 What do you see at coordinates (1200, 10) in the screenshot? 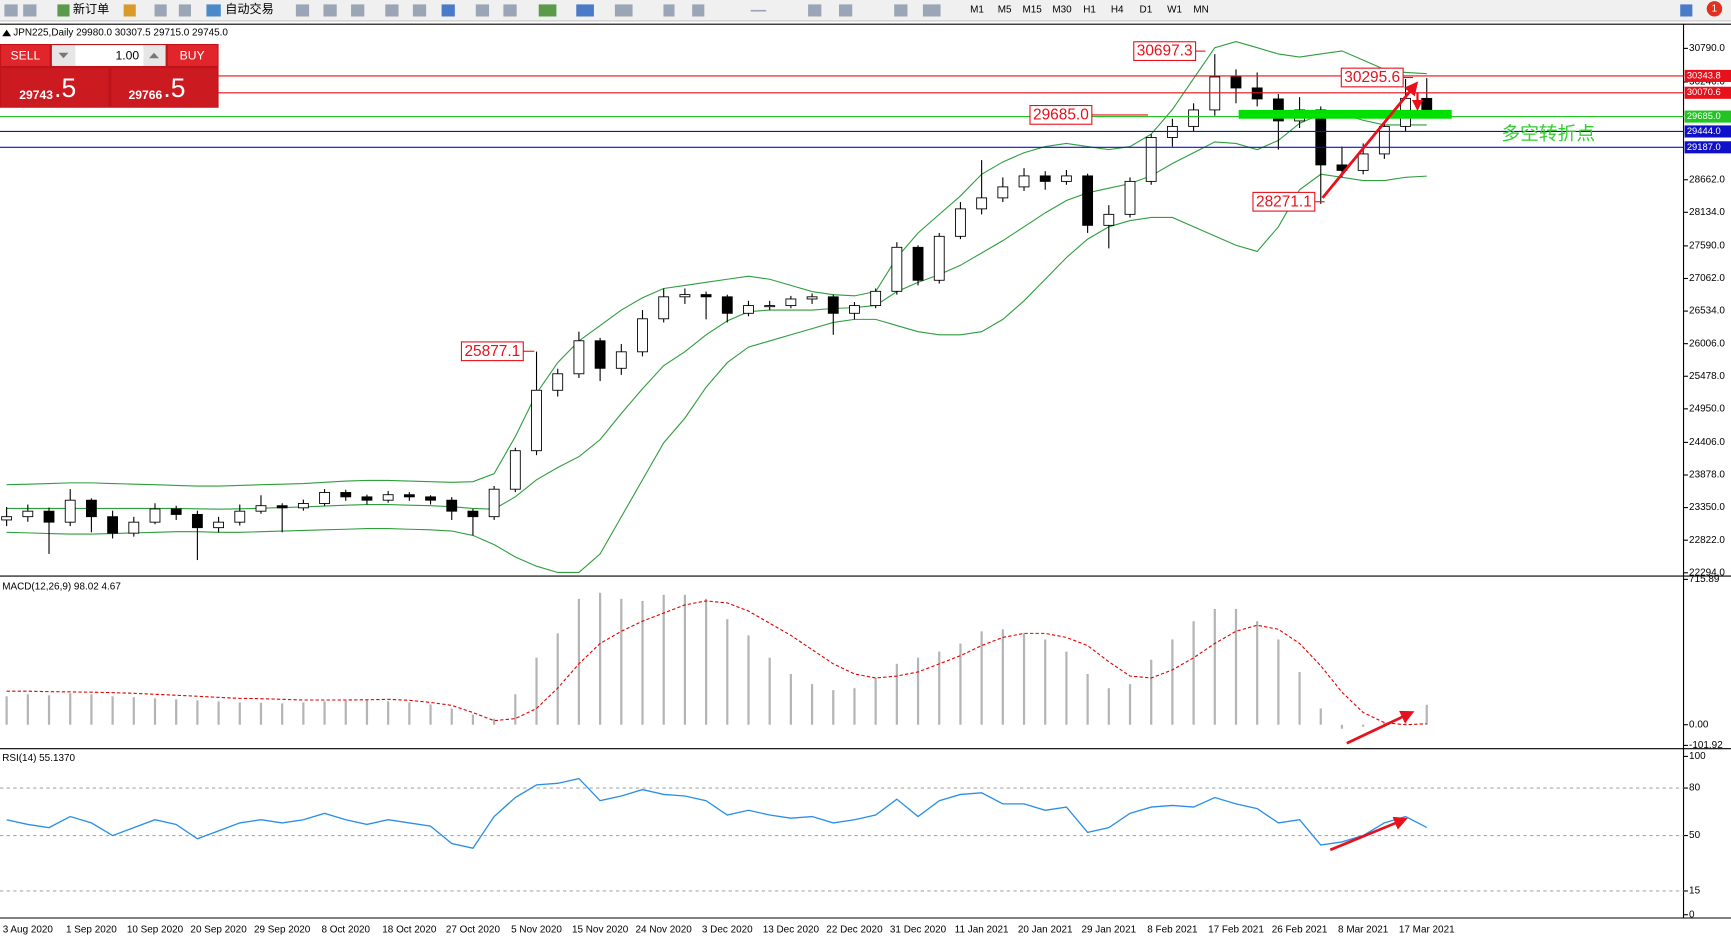
I see `timeframe-button: MN` at bounding box center [1200, 10].